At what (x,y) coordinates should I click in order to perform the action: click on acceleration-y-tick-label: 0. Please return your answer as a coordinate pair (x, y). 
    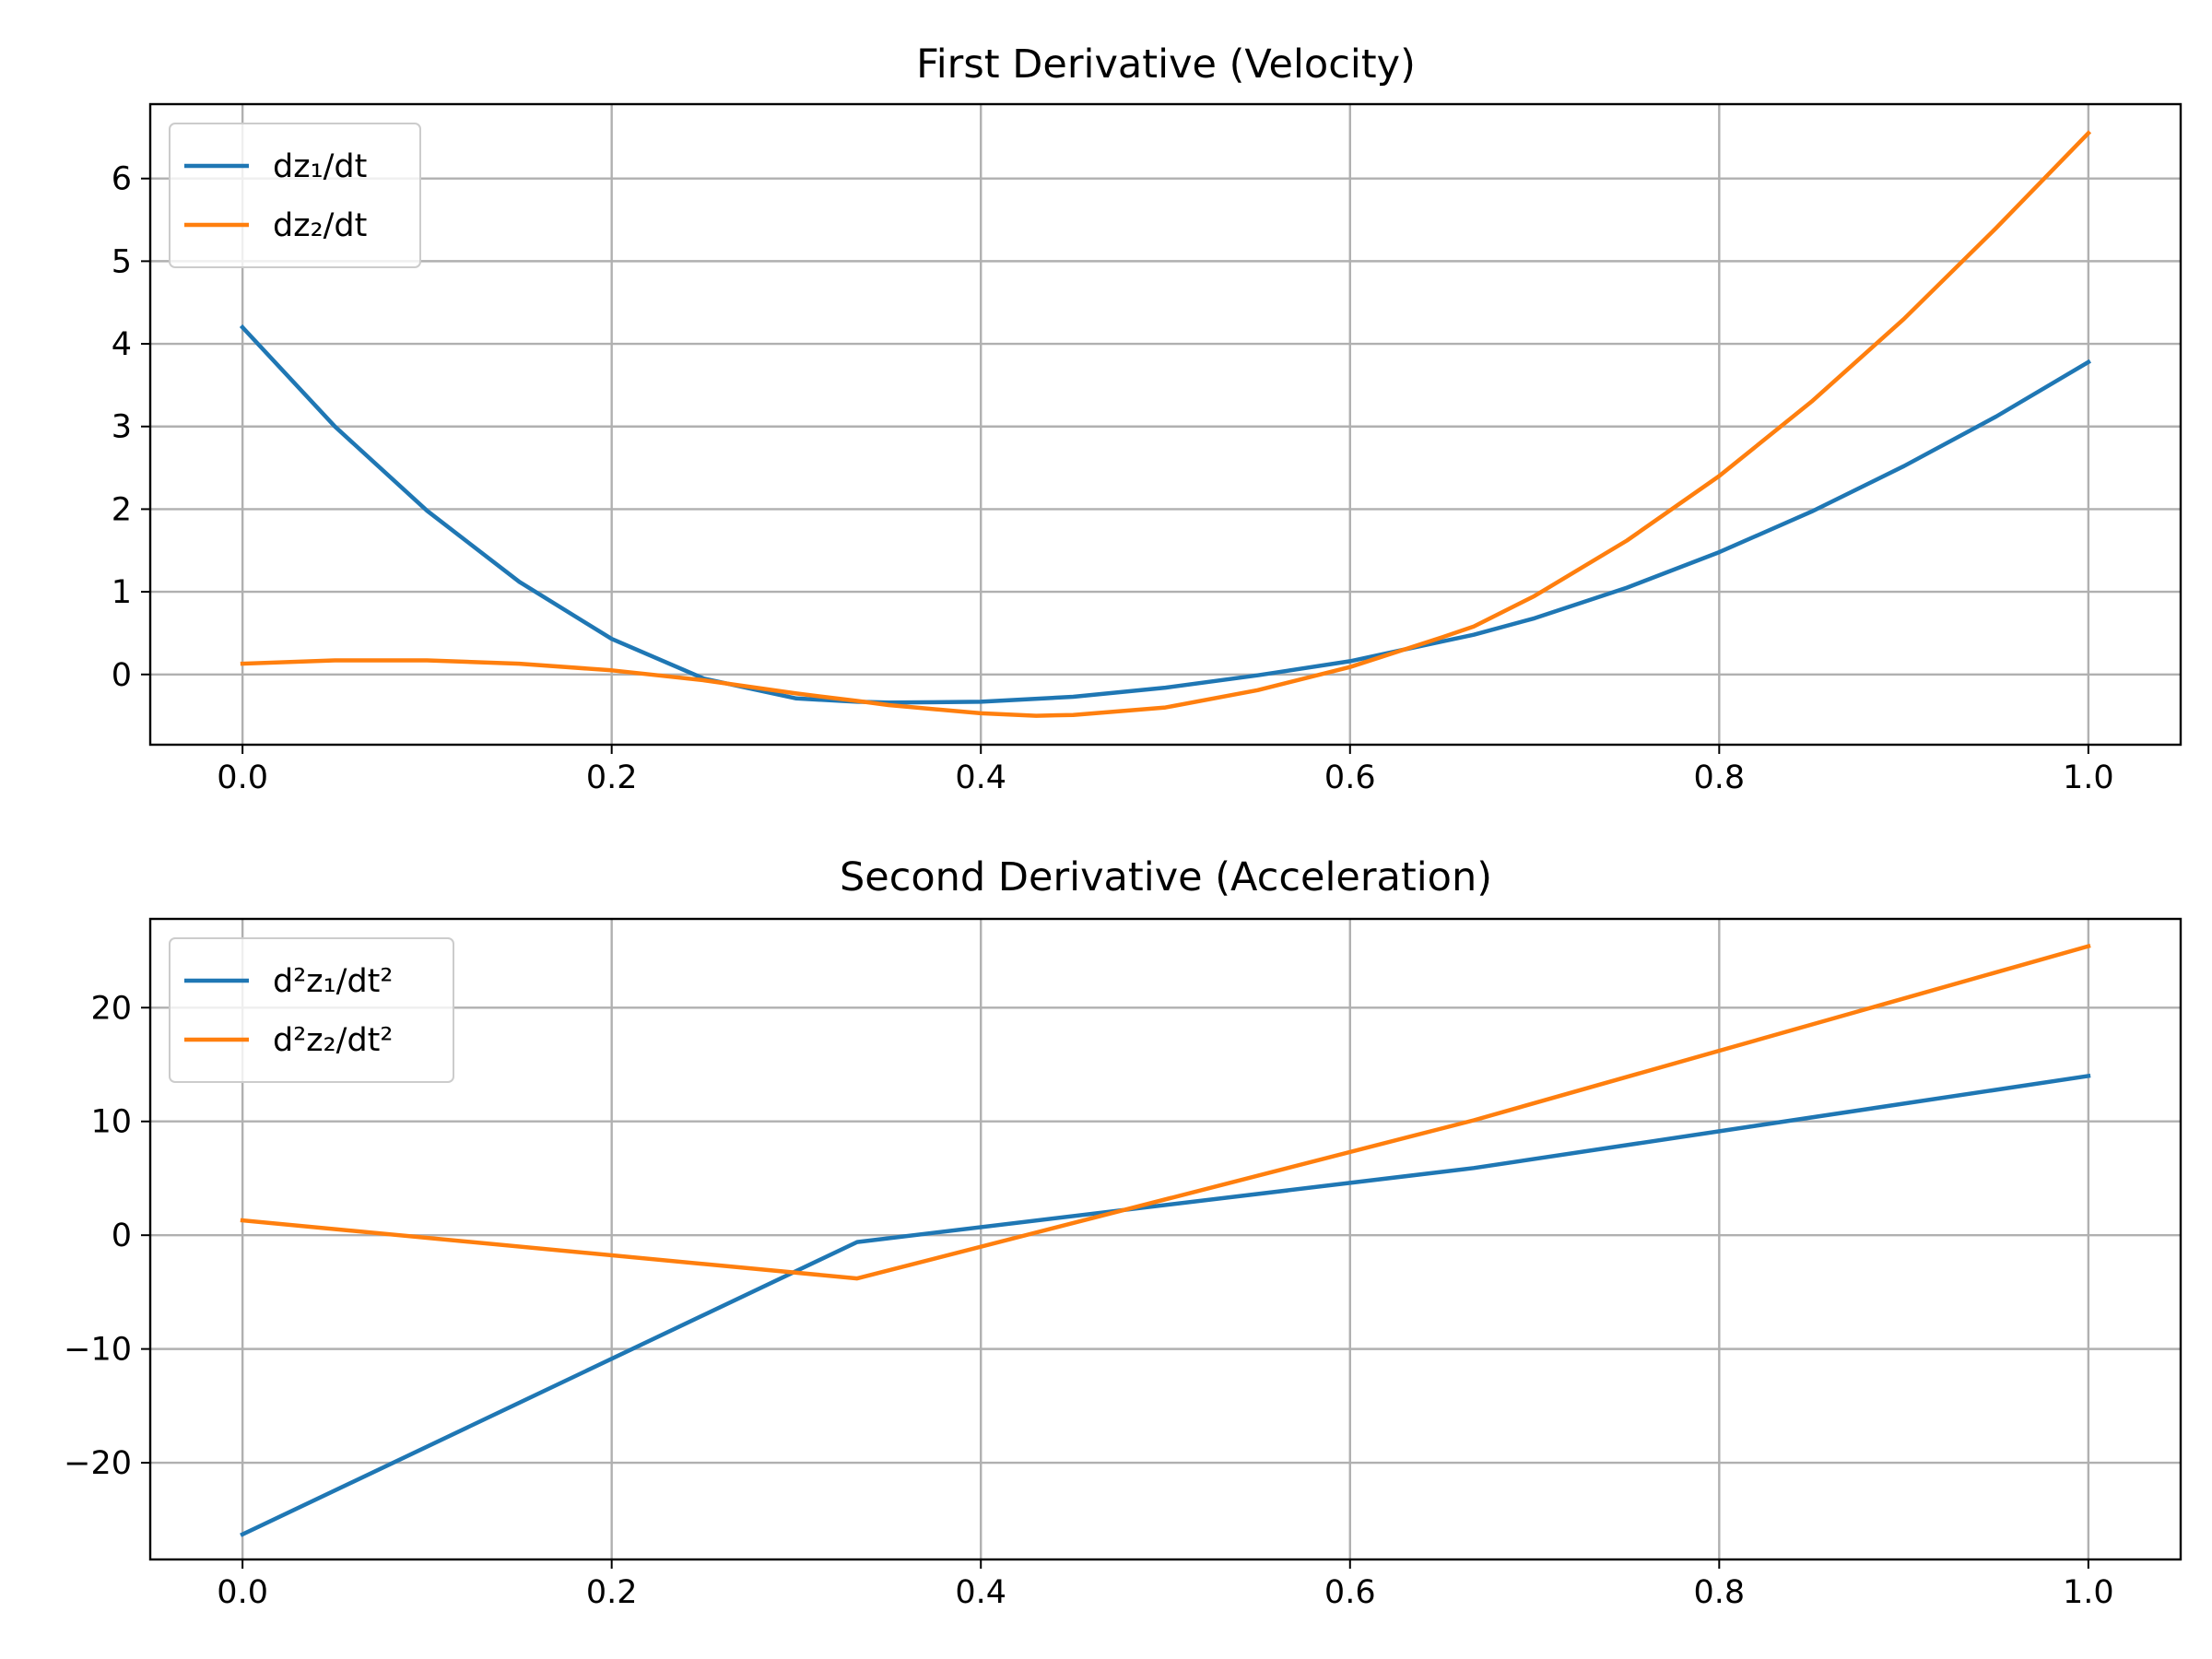
    Looking at the image, I should click on (122, 1236).